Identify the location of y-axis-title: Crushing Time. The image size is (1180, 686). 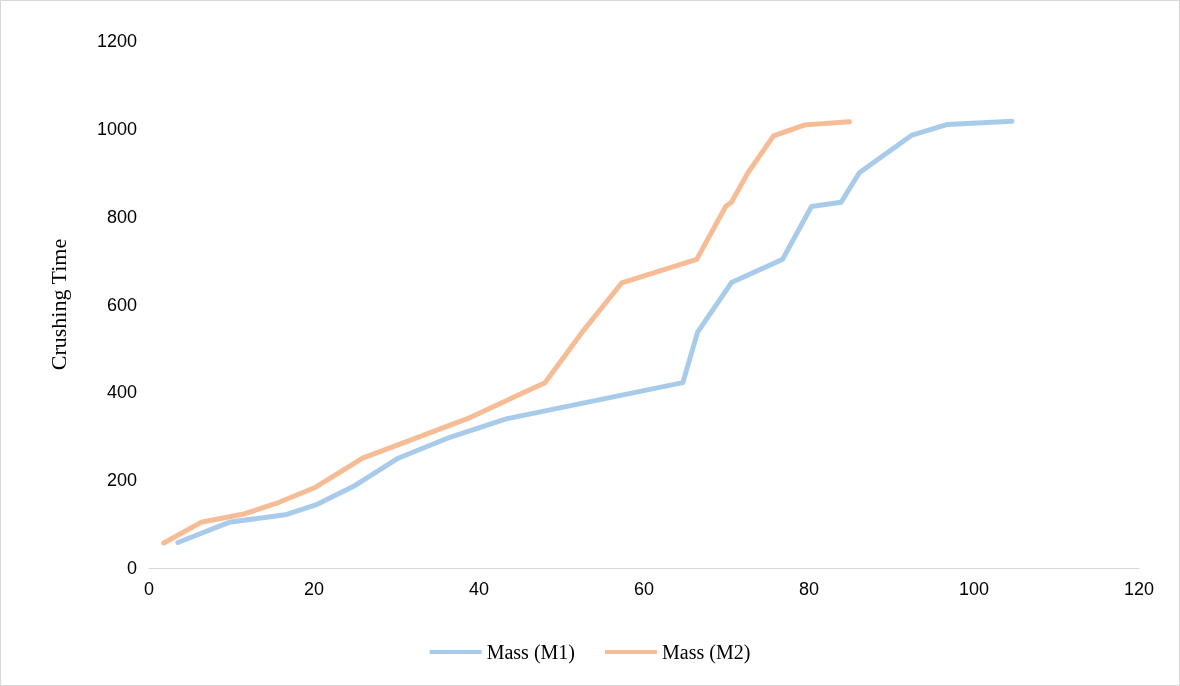
(58, 304).